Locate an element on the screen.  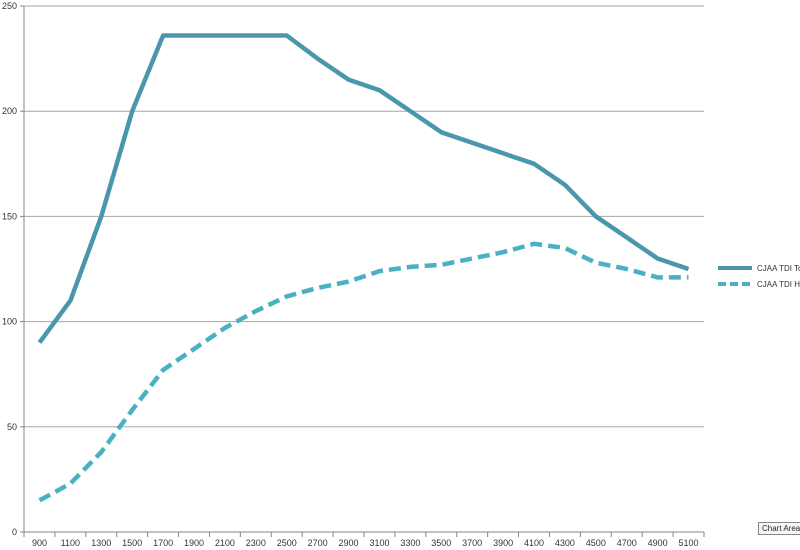
x-tick-label: 4900 is located at coordinates (658, 543).